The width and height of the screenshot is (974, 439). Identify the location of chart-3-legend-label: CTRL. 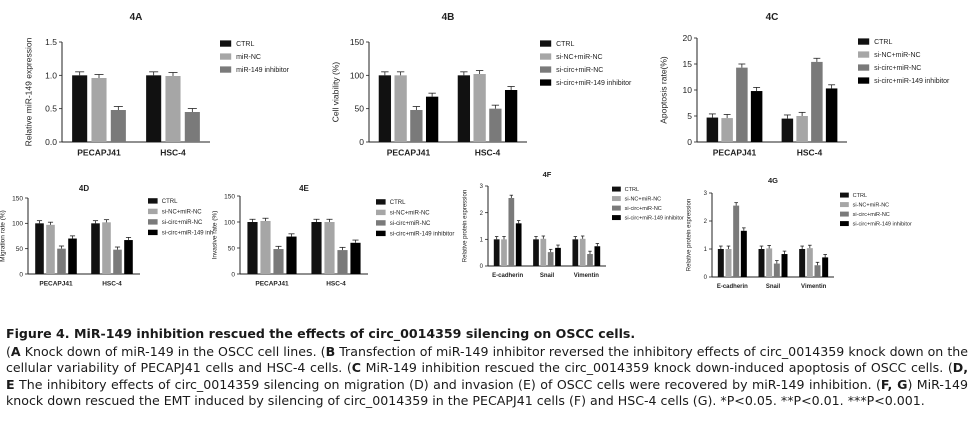
(170, 202).